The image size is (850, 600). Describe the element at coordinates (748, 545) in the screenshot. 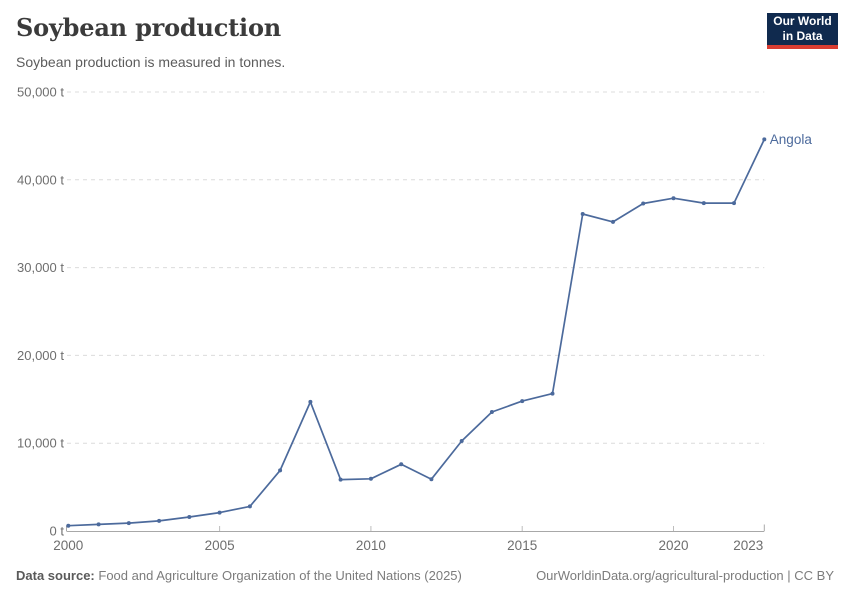

I see `x-tick-label: 2023` at that location.